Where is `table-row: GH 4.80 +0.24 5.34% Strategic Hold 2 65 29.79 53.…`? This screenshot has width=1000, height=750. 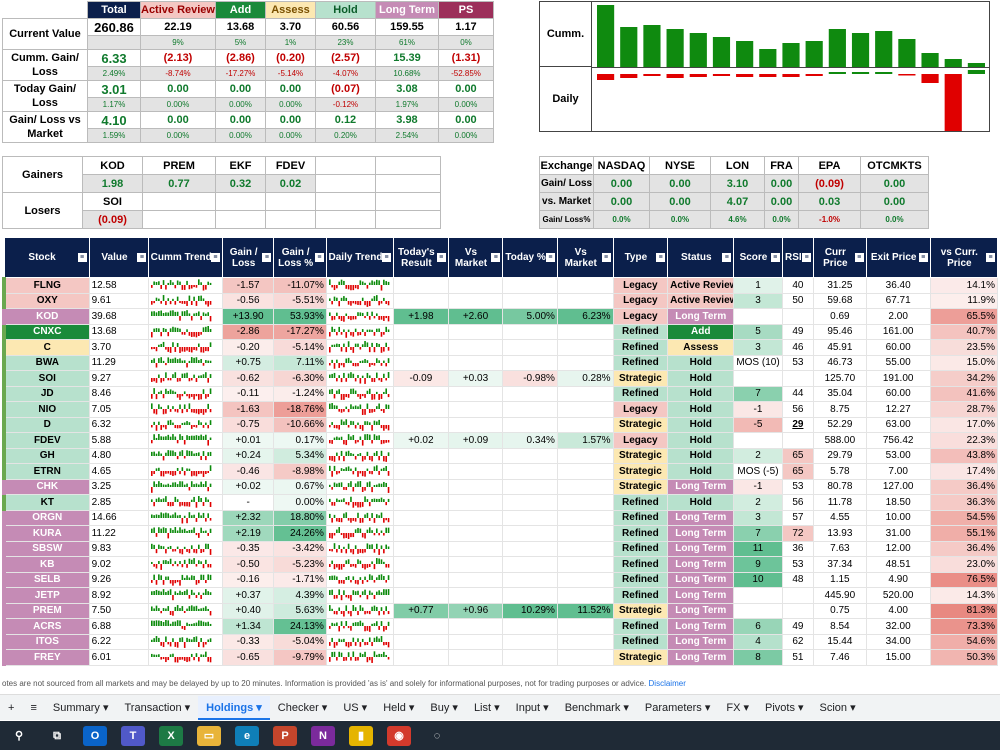
table-row: GH 4.80 +0.24 5.34% Strategic Hold 2 65 29.79 53.… is located at coordinates (500, 455).